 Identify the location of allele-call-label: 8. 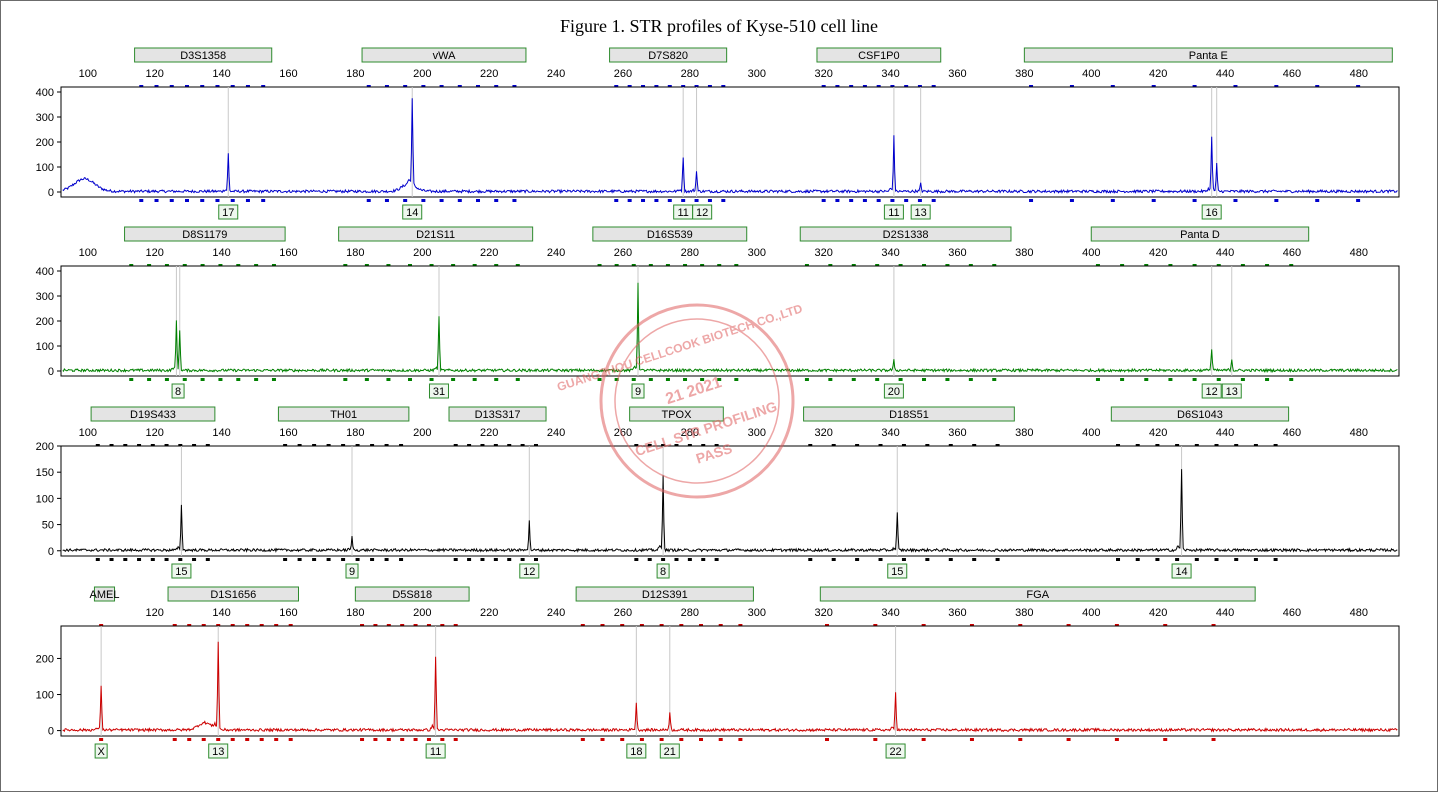
(663, 572).